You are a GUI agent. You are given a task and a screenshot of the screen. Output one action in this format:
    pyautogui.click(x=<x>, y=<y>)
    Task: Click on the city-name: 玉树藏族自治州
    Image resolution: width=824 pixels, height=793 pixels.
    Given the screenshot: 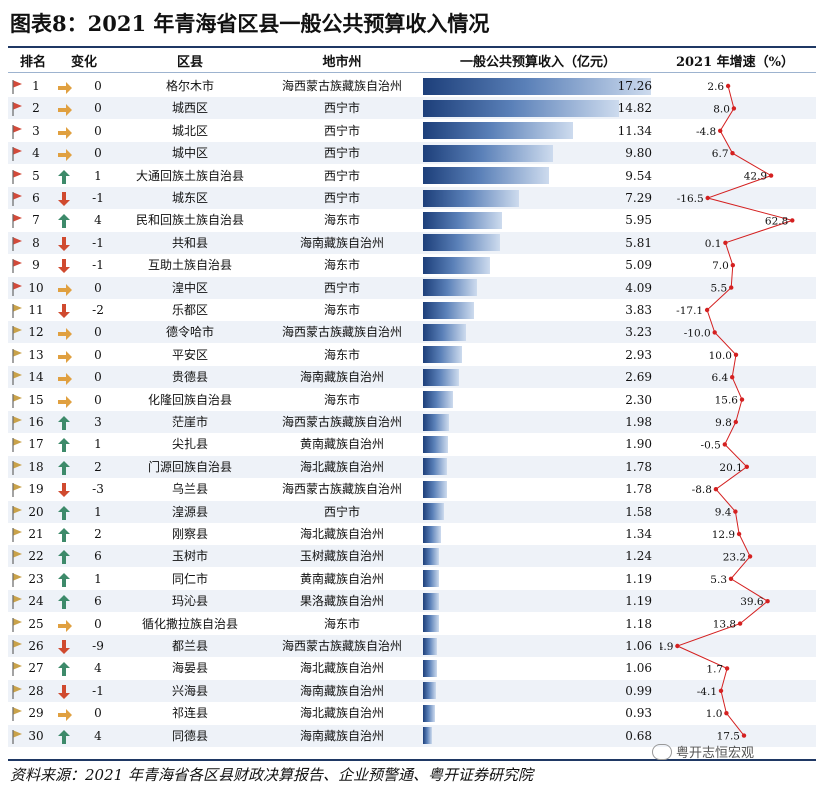 What is the action you would take?
    pyautogui.click(x=341, y=556)
    